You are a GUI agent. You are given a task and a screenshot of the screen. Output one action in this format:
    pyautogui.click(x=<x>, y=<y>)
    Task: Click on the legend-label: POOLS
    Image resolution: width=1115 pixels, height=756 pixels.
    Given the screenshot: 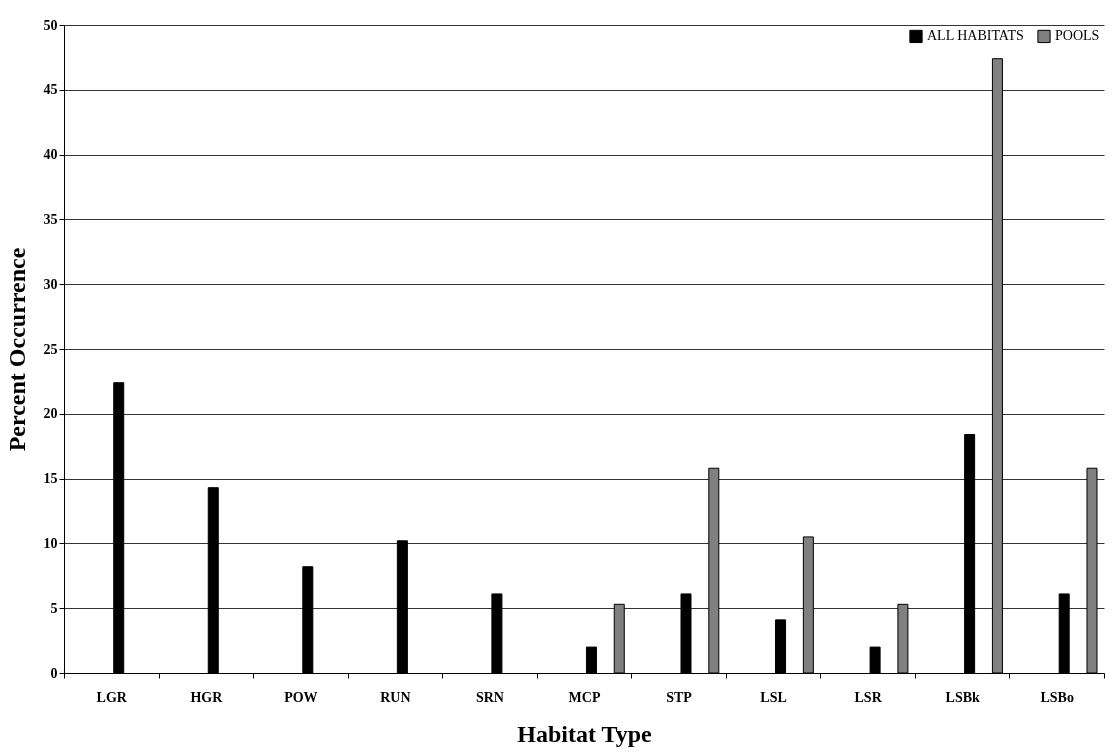 What is the action you would take?
    pyautogui.click(x=1077, y=36)
    